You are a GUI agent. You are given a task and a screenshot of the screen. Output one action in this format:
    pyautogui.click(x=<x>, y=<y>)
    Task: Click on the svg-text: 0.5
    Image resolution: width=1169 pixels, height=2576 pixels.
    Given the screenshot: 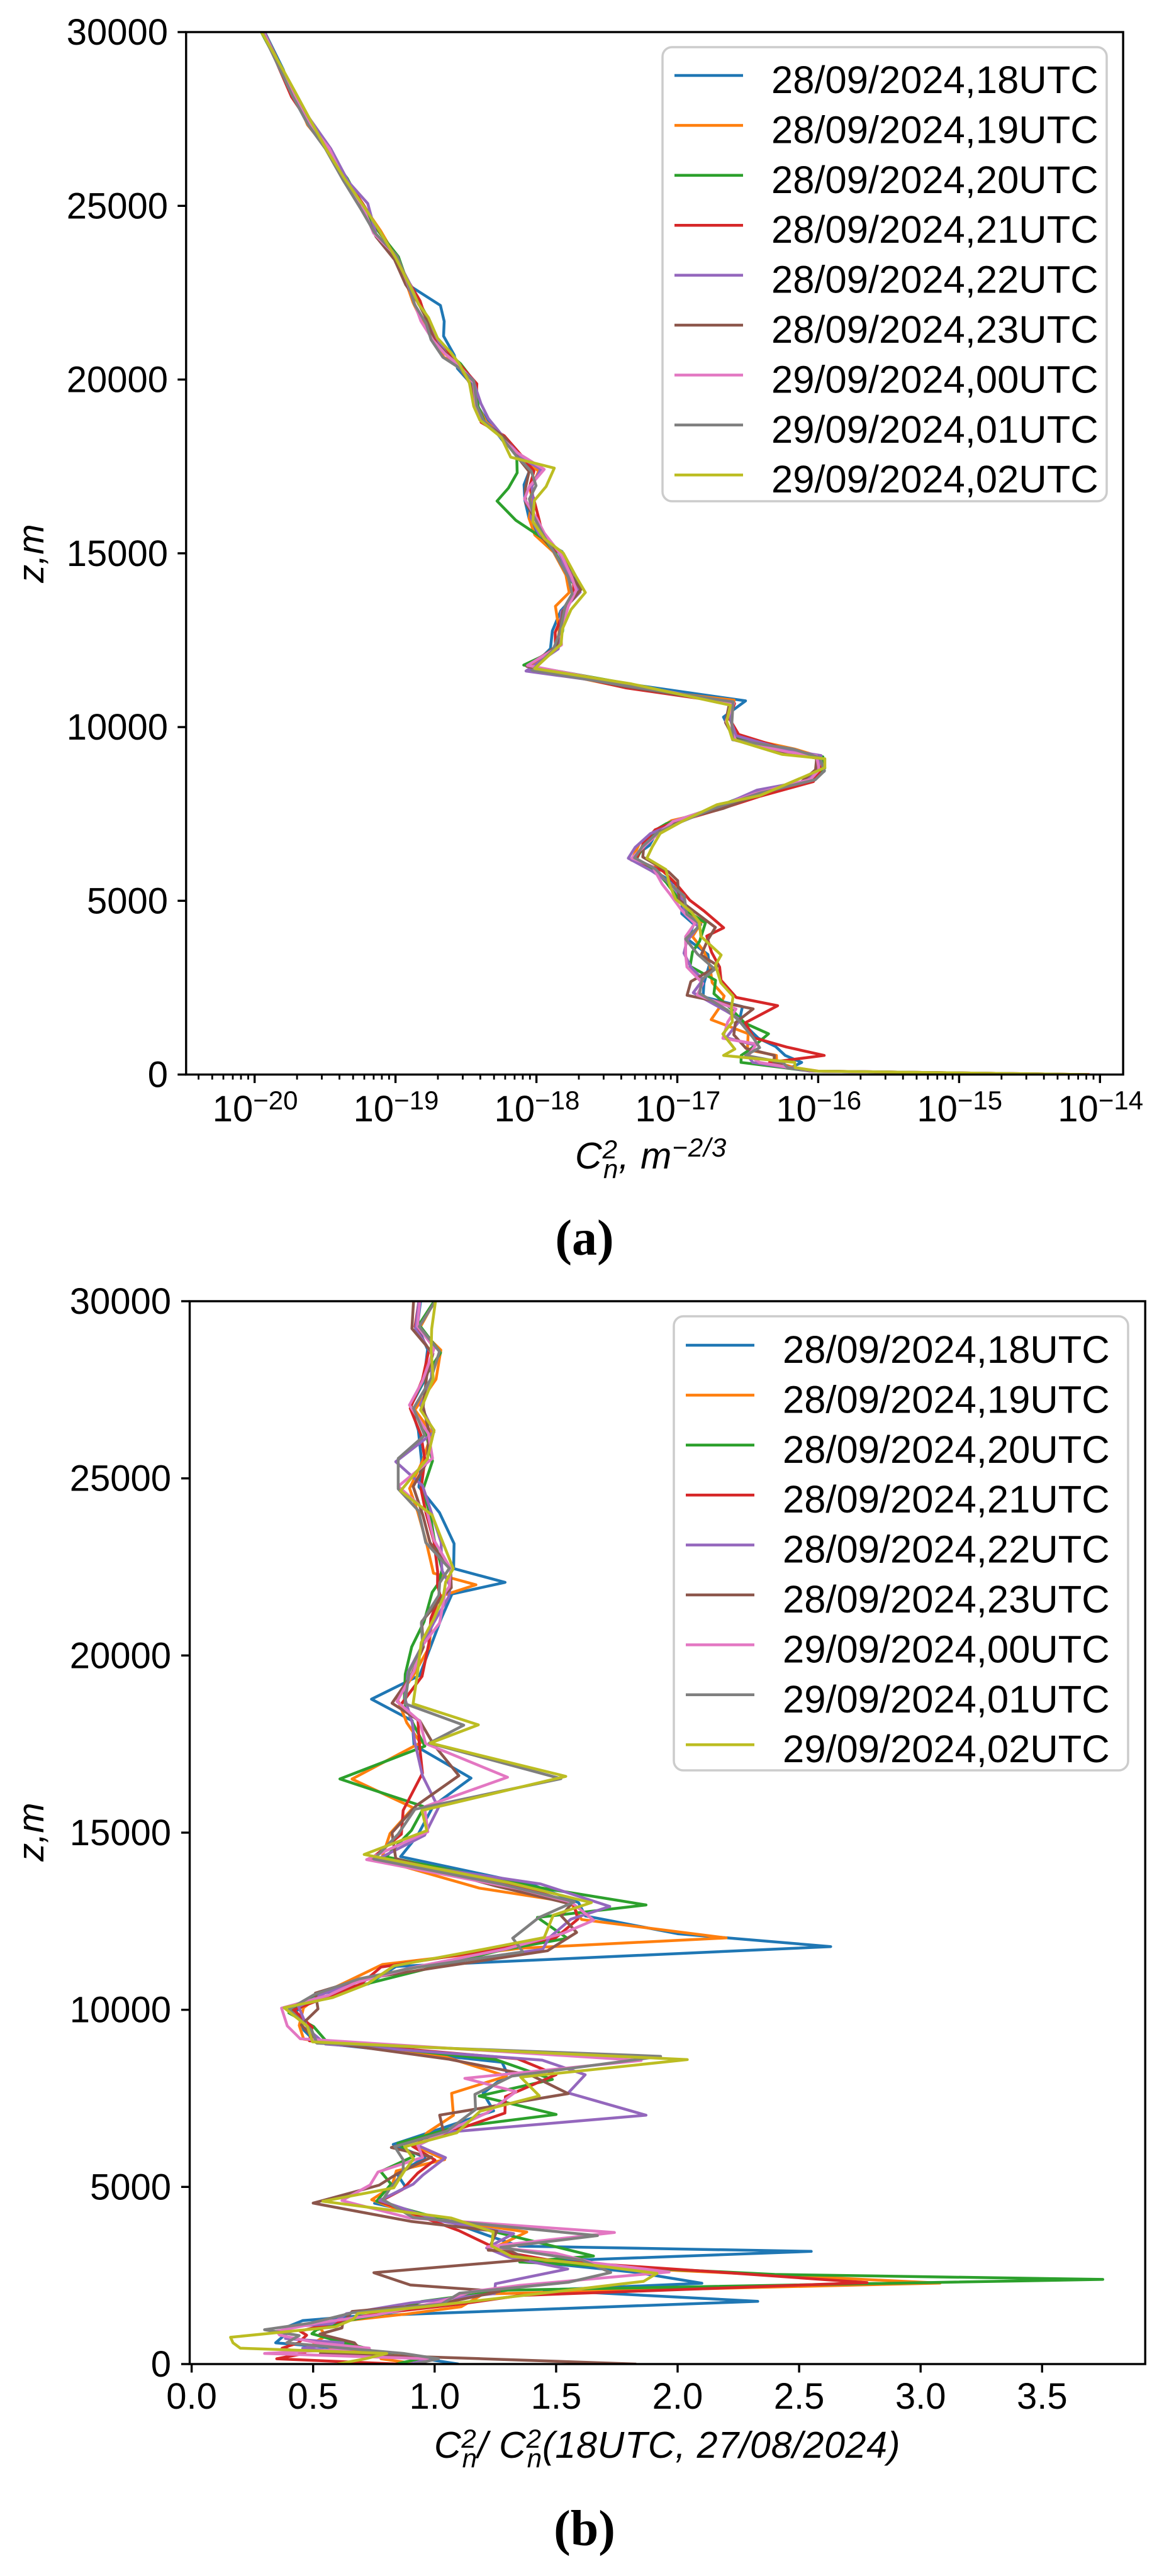 What is the action you would take?
    pyautogui.click(x=313, y=2396)
    